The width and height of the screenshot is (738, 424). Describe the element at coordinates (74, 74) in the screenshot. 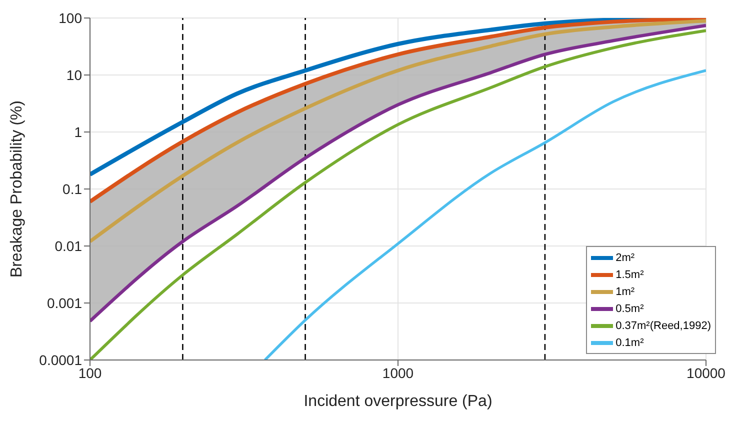

I see `y-tick-label: 10` at that location.